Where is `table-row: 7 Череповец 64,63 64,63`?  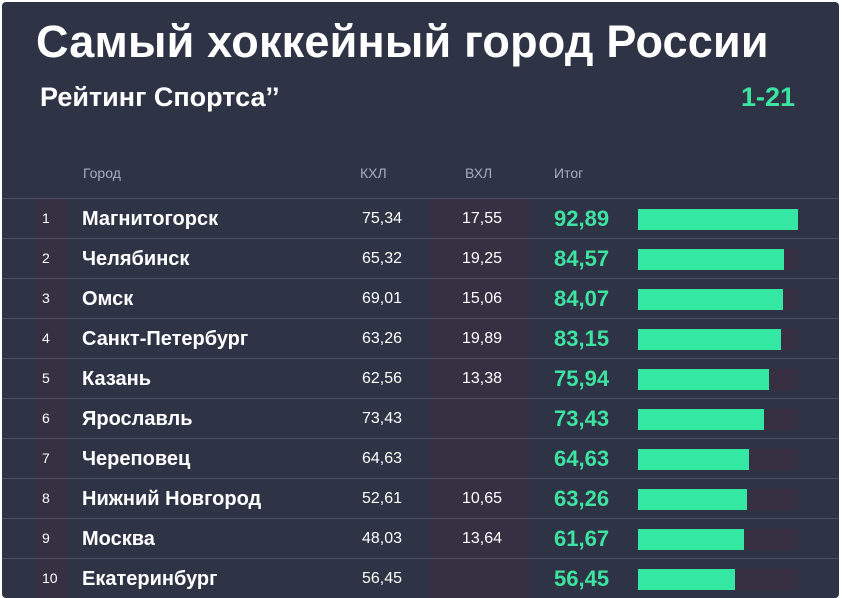
table-row: 7 Череповец 64,63 64,63 is located at coordinates (420, 458).